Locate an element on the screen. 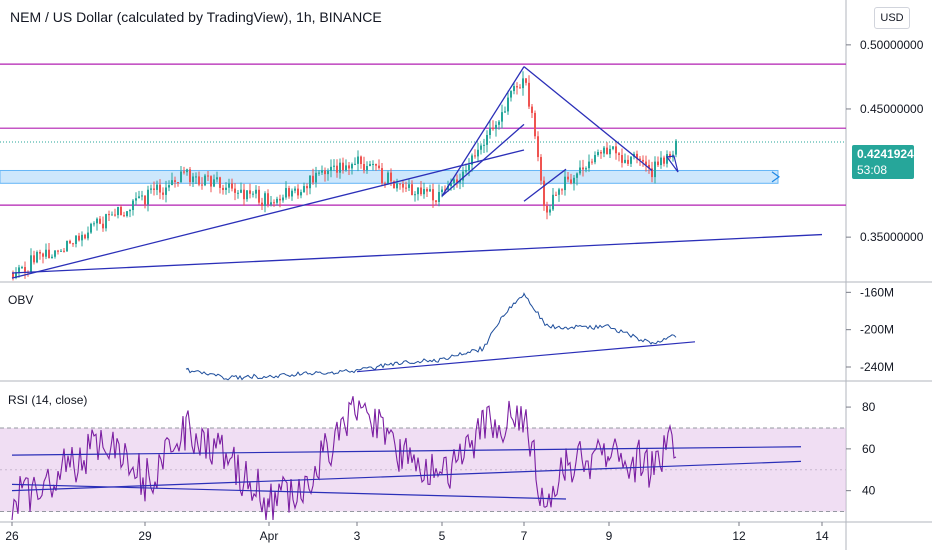 The image size is (932, 555). currency-button: USD is located at coordinates (892, 18).